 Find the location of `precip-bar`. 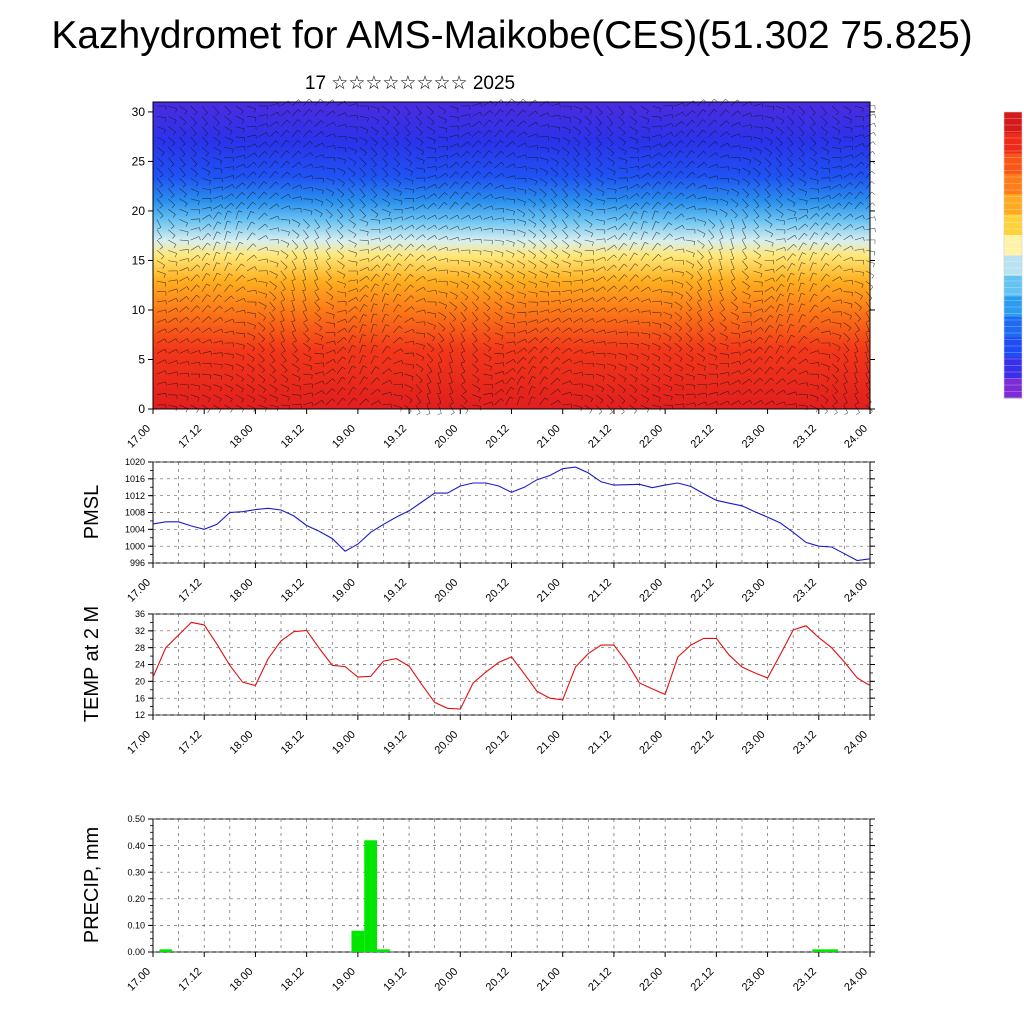

precip-bar is located at coordinates (166, 950).